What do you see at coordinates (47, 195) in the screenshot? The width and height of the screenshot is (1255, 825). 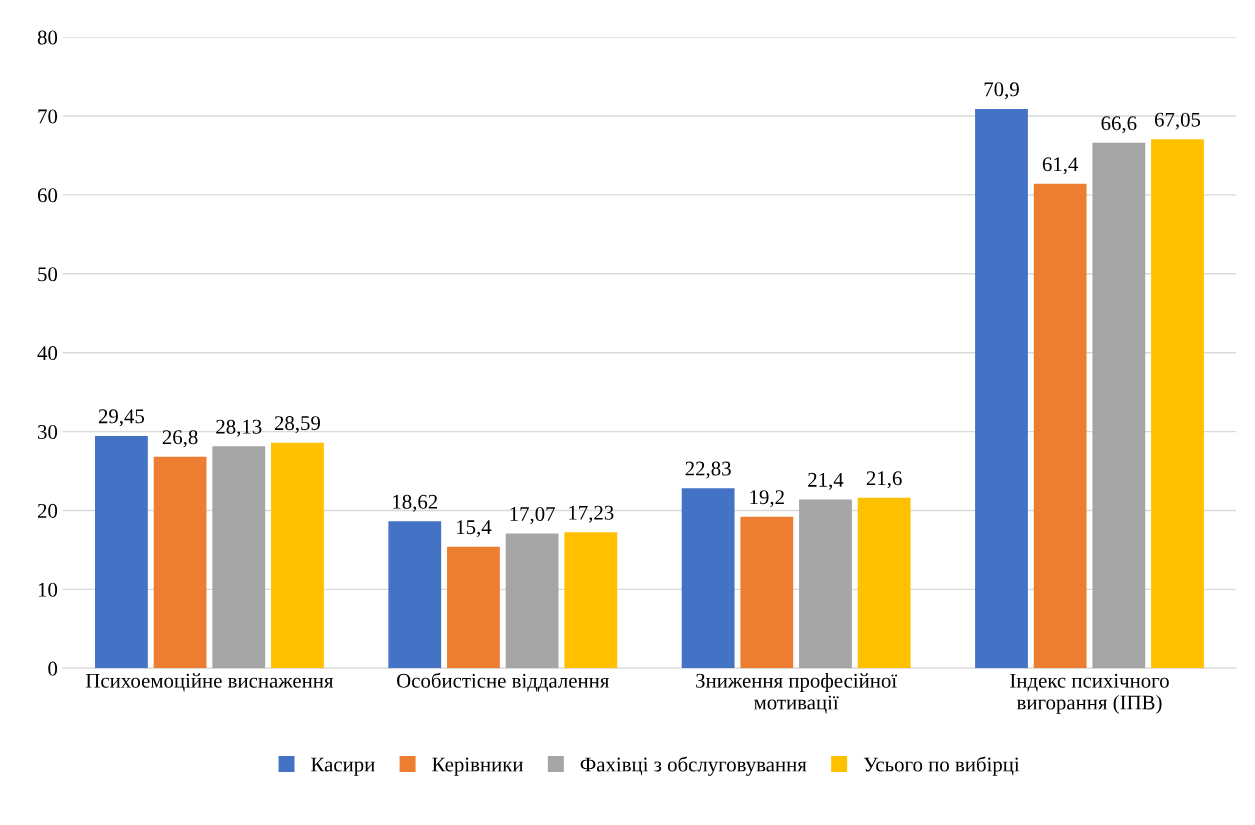 I see `y-tick-label: 60` at bounding box center [47, 195].